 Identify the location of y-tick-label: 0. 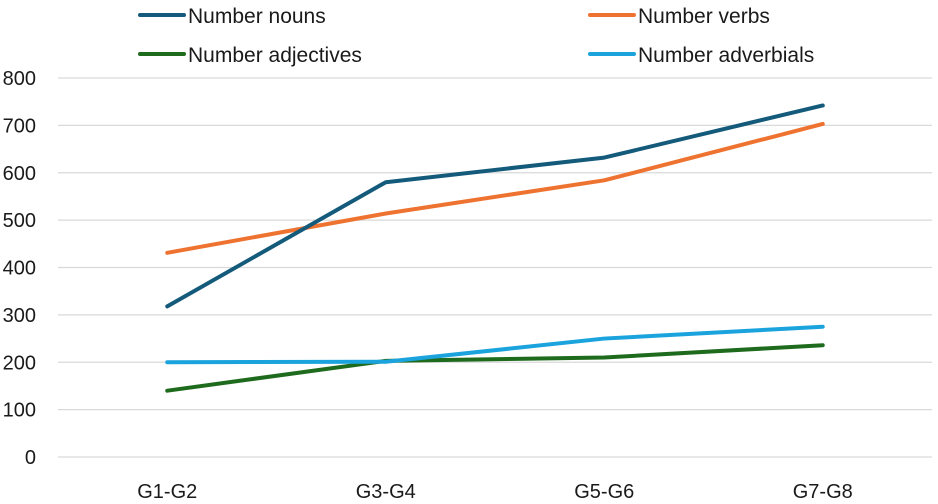
(30, 458).